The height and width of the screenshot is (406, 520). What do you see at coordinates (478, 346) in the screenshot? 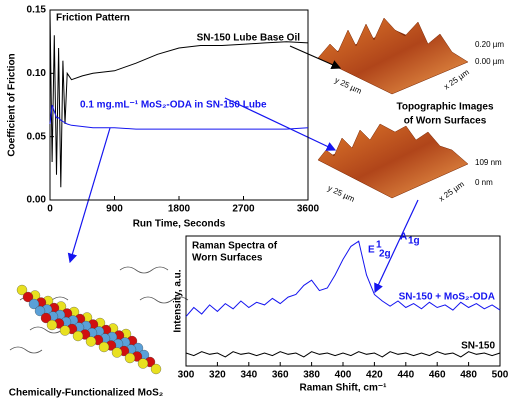
I see `series-label: SN-150` at bounding box center [478, 346].